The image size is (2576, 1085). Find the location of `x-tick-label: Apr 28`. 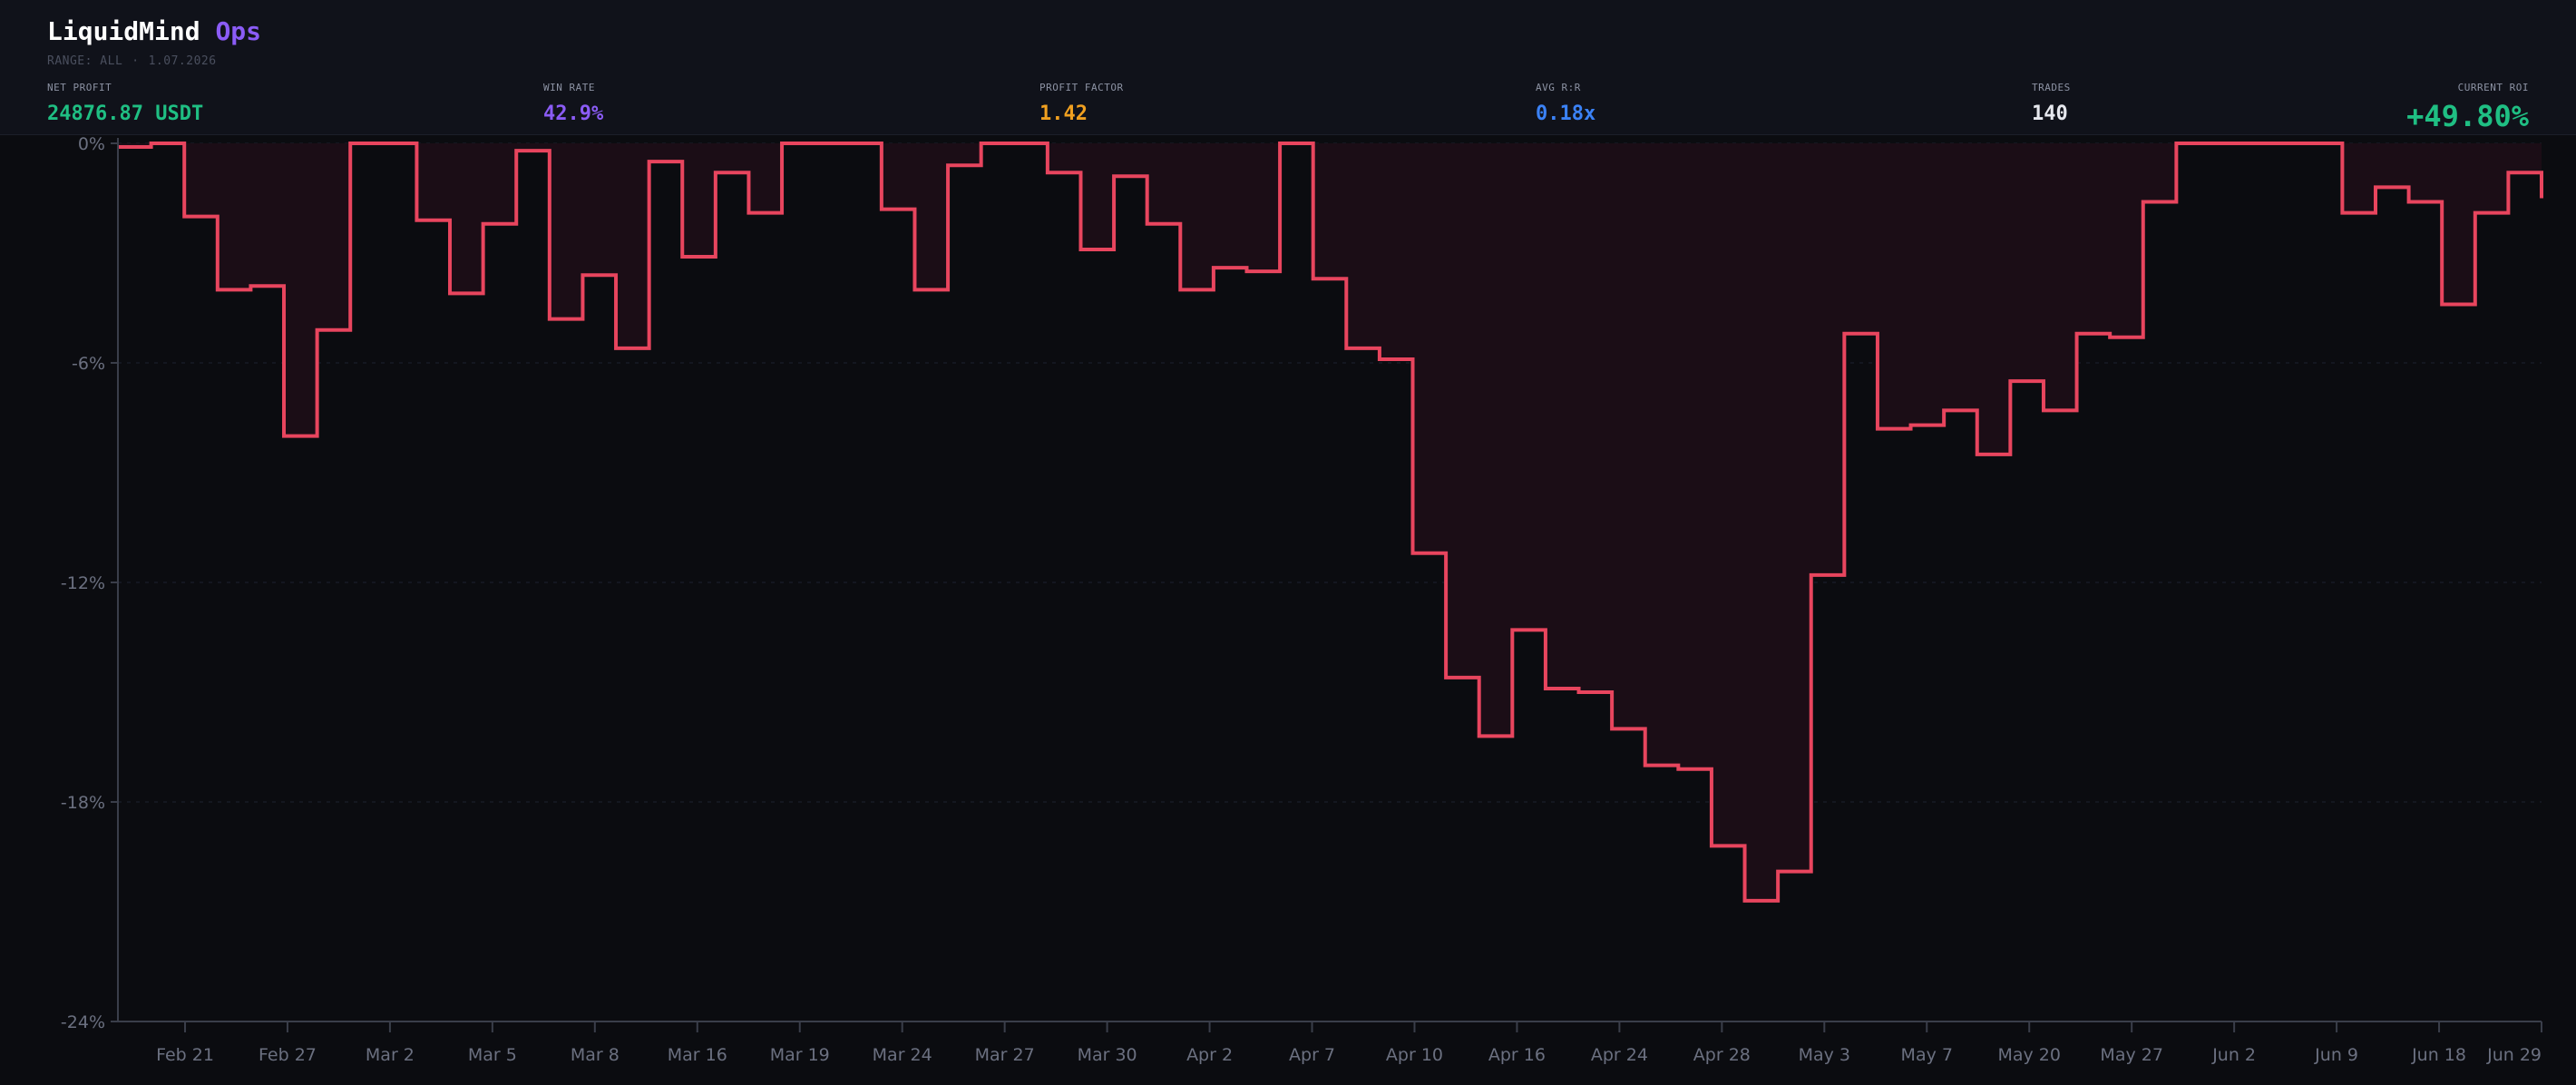

x-tick-label: Apr 28 is located at coordinates (1722, 1055).